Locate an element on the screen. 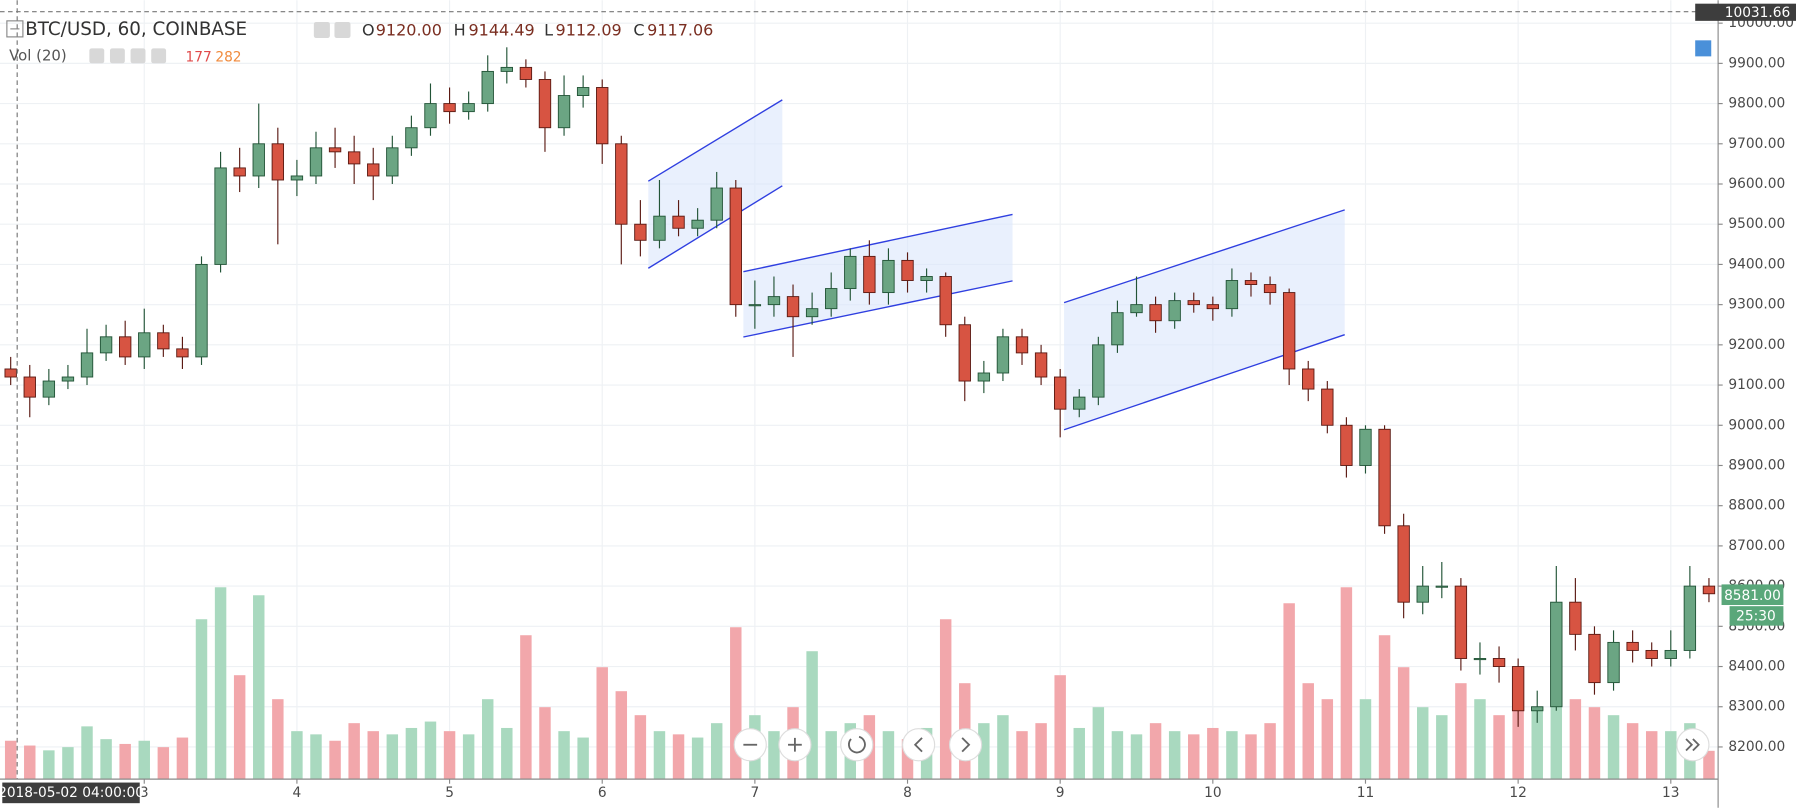 This screenshot has height=808, width=1796. left-icon is located at coordinates (918, 745).